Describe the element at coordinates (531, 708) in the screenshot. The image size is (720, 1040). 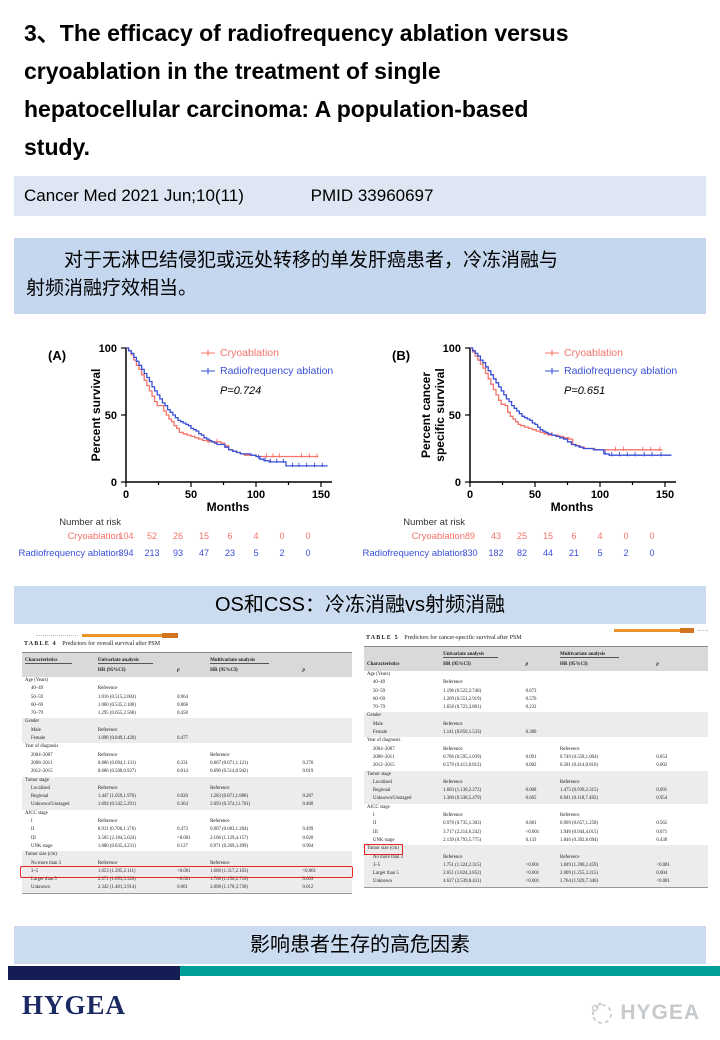
I see `table-cell: 0.232` at that location.